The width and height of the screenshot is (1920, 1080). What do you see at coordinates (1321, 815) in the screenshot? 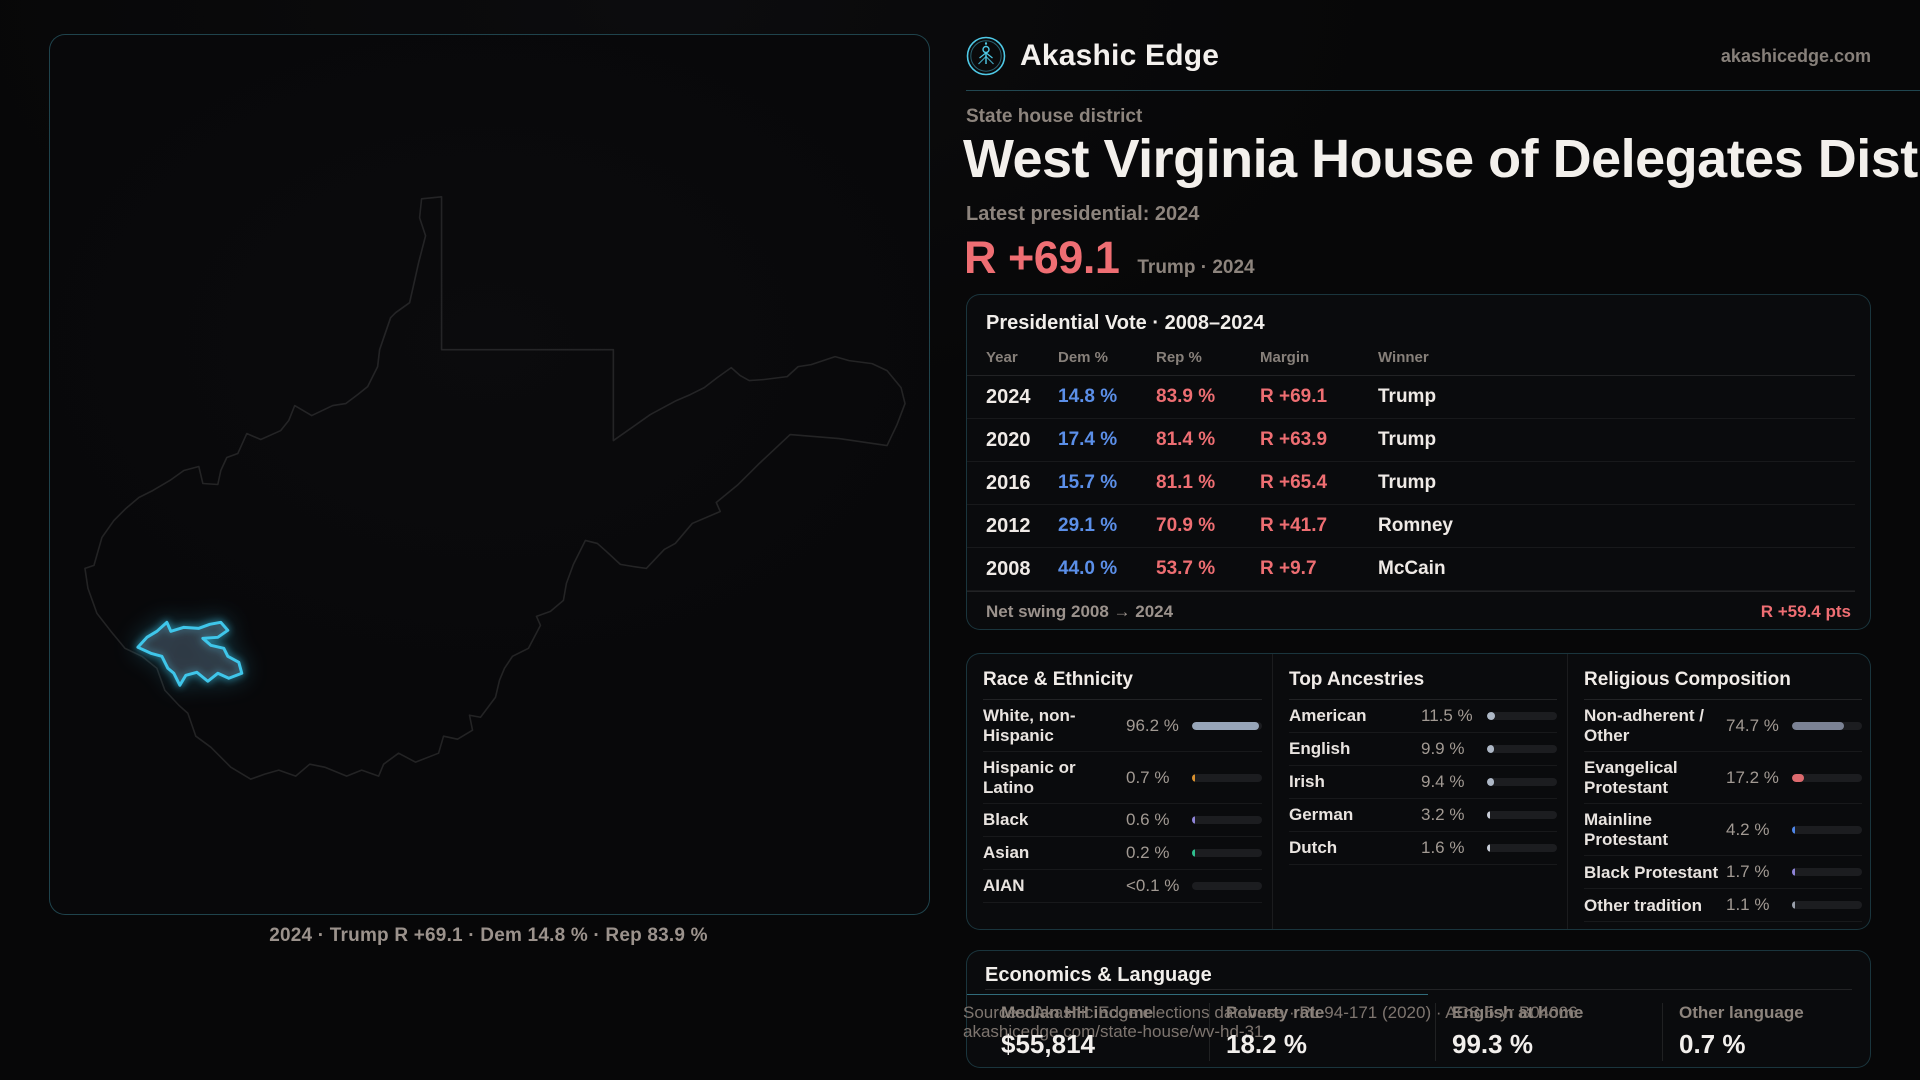
I see `demo-label: German` at bounding box center [1321, 815].